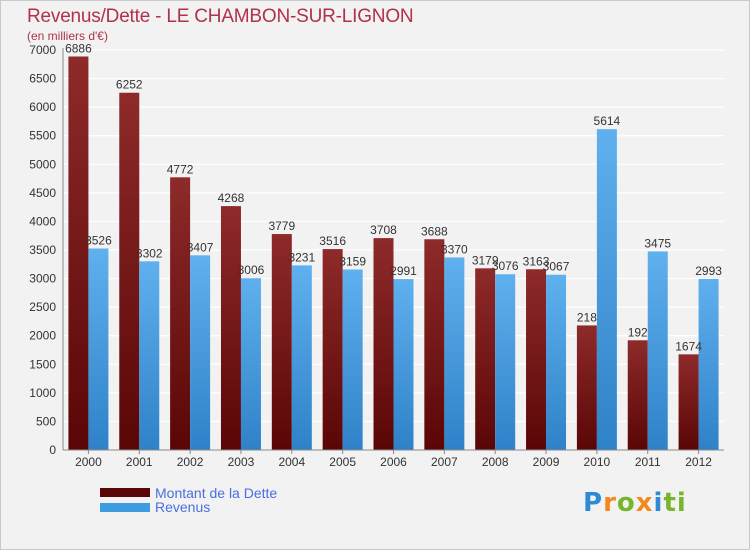 The height and width of the screenshot is (550, 750). I want to click on data-label-revenus: 3067, so click(556, 267).